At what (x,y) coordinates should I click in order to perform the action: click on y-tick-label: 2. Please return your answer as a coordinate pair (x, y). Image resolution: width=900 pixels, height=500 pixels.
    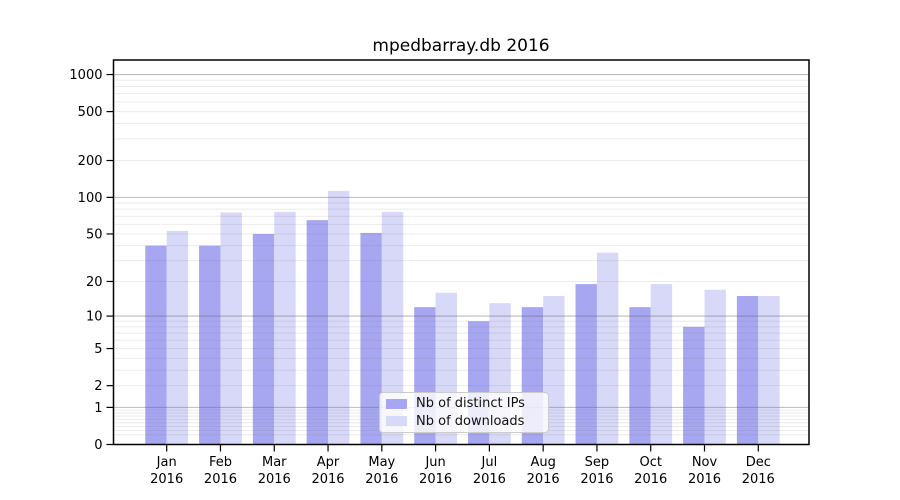
    Looking at the image, I should click on (98, 386).